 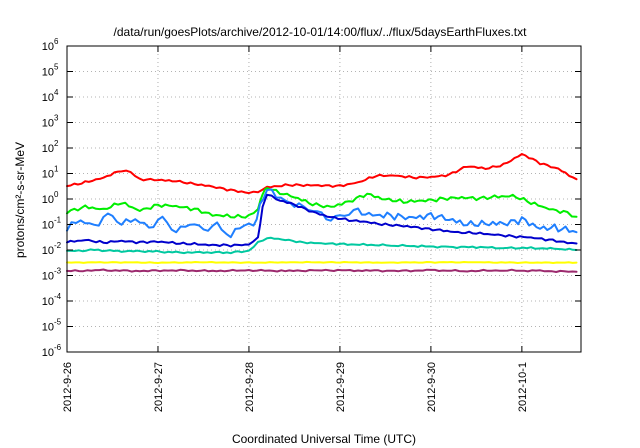 I want to click on y-tick-exponent: -3, so click(x=58, y=271).